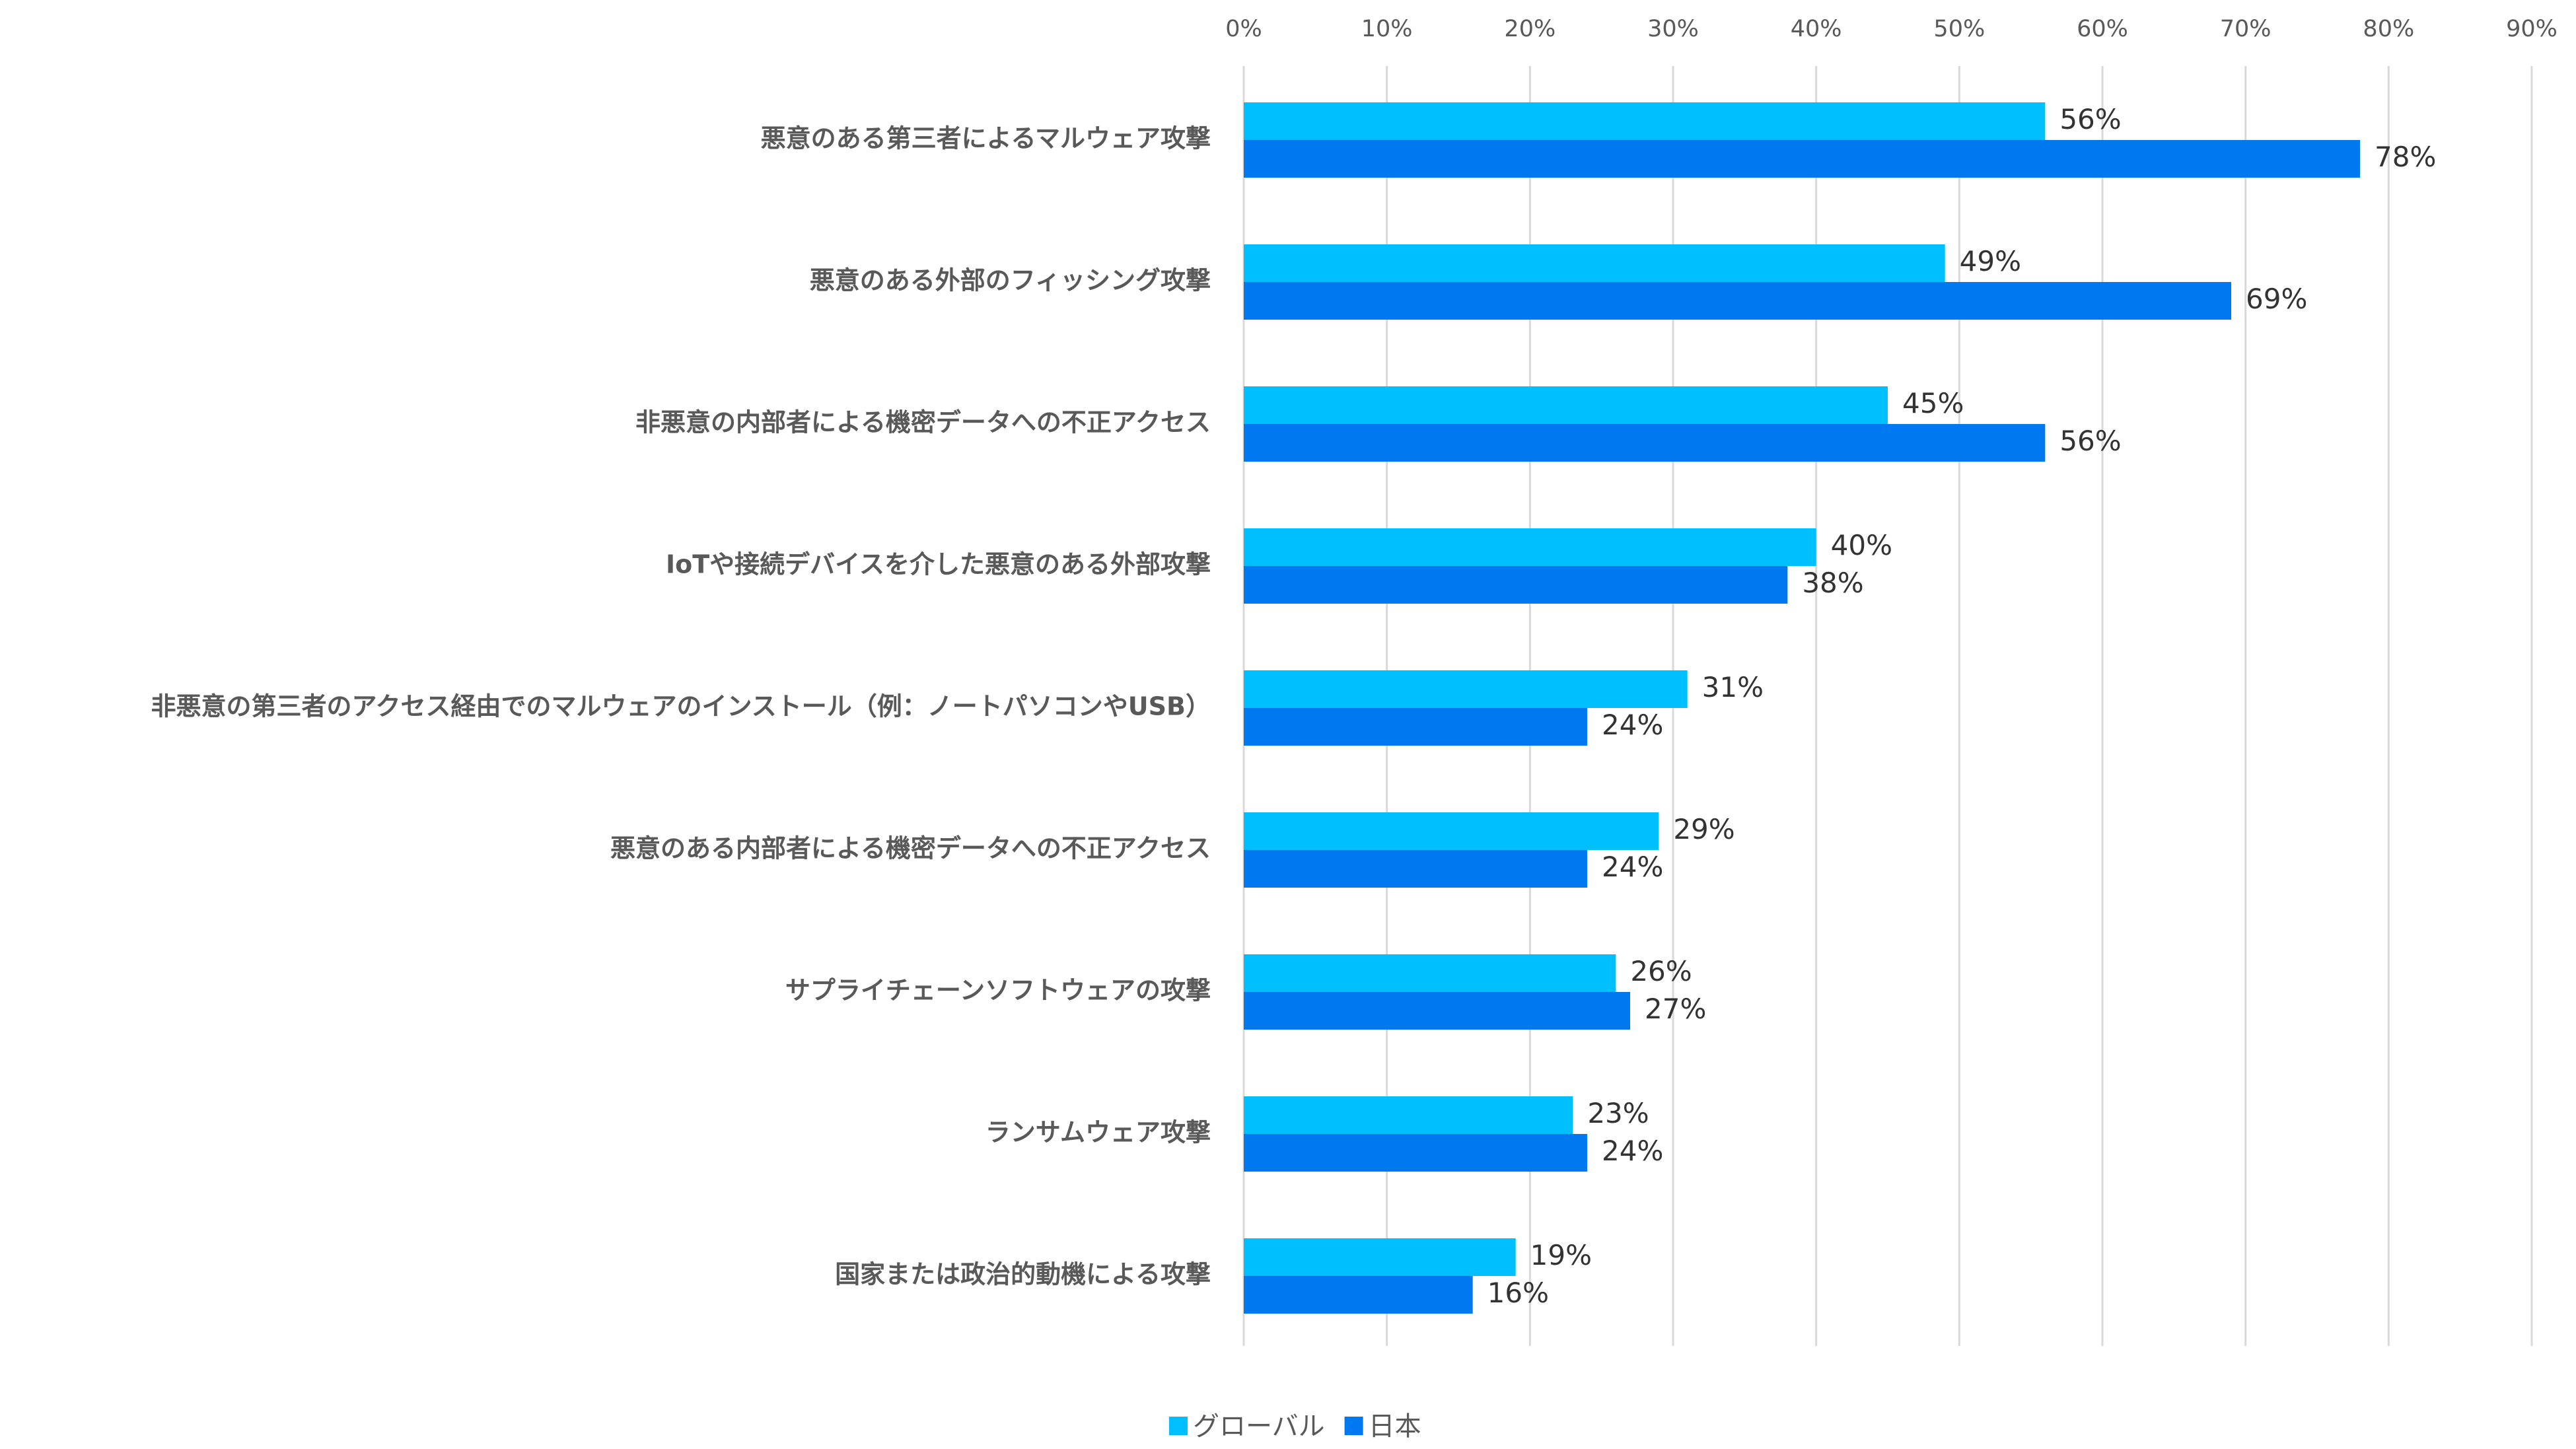 The width and height of the screenshot is (2576, 1449). What do you see at coordinates (998, 991) in the screenshot?
I see `category-label: サプライチェーンソフトウェアの攻撃` at bounding box center [998, 991].